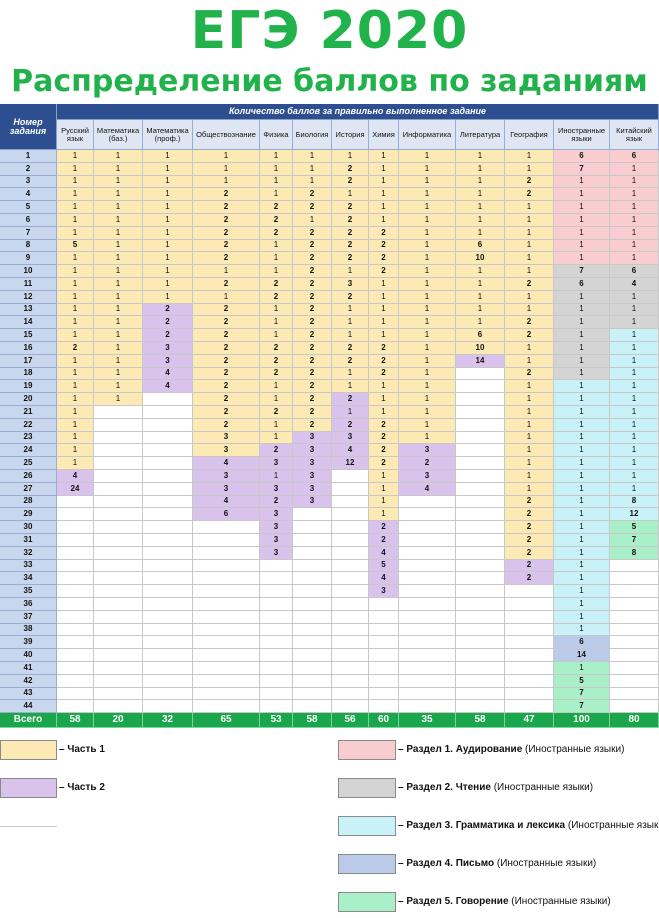 The width and height of the screenshot is (659, 918). What do you see at coordinates (28, 310) in the screenshot?
I see `task-number: 13` at bounding box center [28, 310].